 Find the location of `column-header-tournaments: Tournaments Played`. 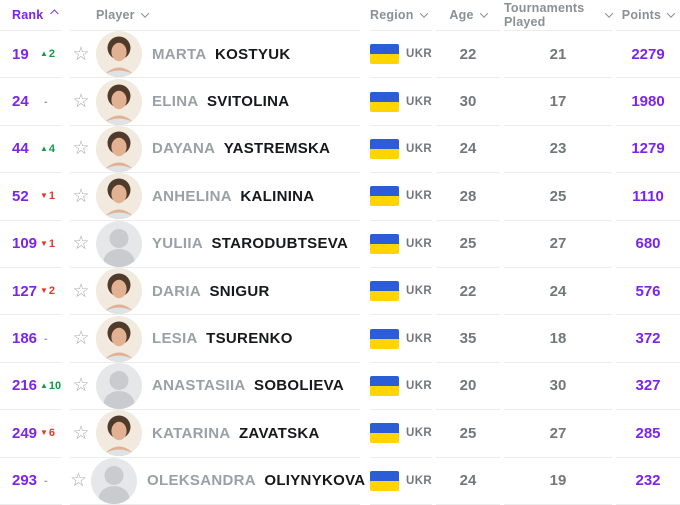

column-header-tournaments: Tournaments Played is located at coordinates (559, 15).